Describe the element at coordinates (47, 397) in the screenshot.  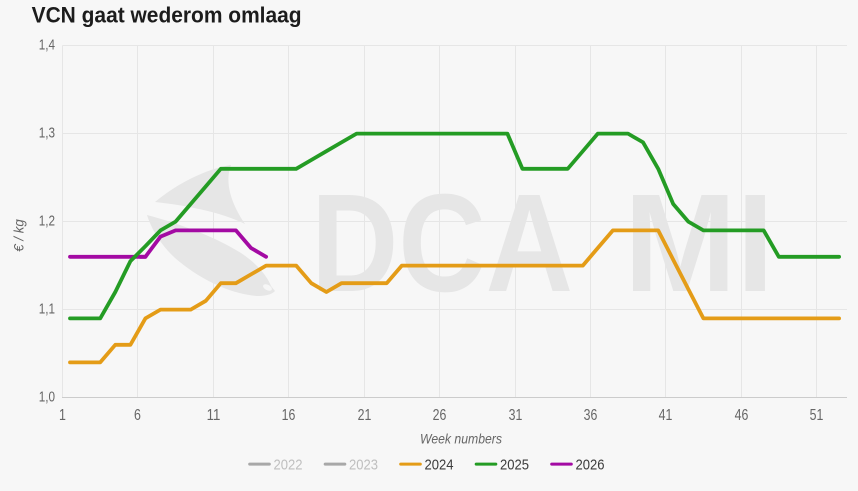
I see `svg-text: 1,0` at that location.